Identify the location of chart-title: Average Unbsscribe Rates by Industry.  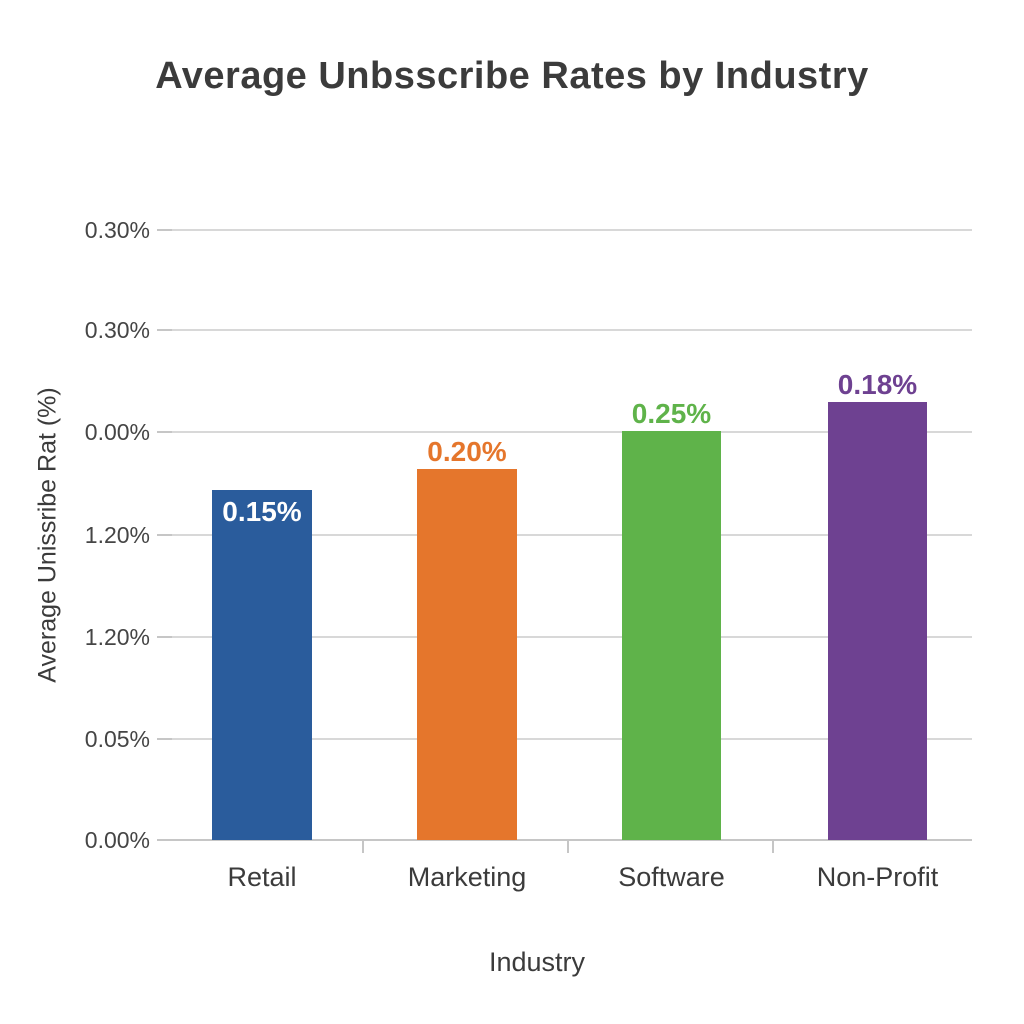
(512, 76).